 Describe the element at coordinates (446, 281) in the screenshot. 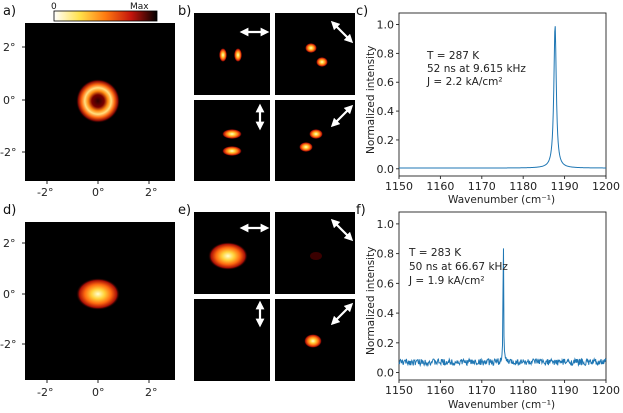

I see `chart-f-annotation-current: J = 1.9 kA/cm²` at that location.